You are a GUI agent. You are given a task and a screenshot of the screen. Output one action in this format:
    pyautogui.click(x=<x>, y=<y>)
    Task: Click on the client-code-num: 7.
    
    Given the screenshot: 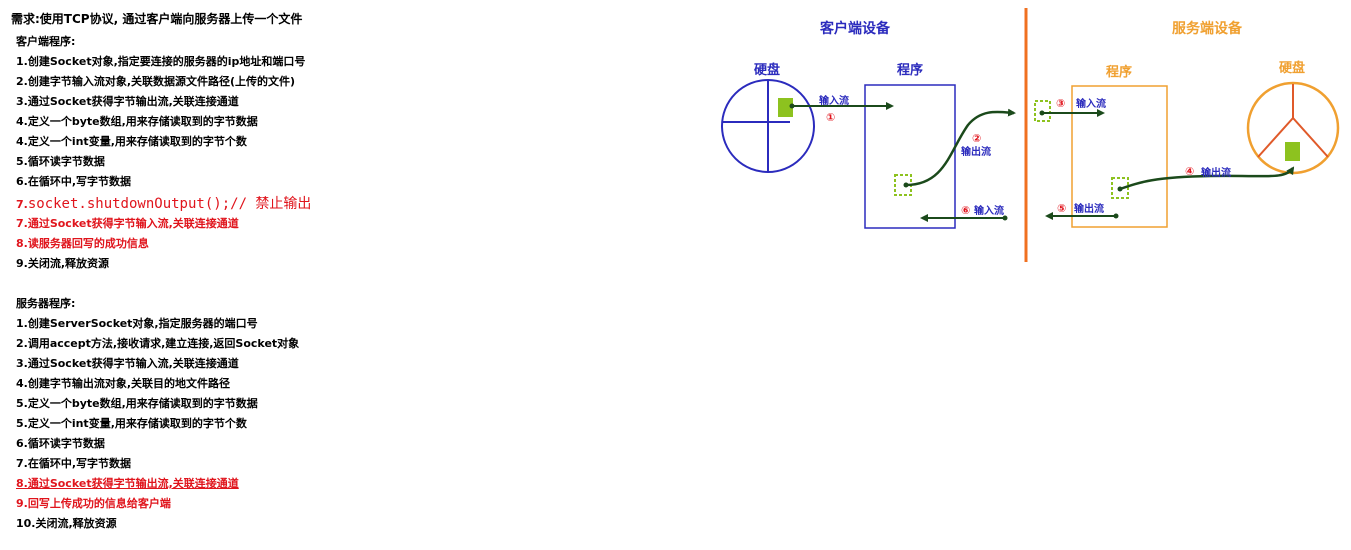 What is the action you would take?
    pyautogui.click(x=22, y=204)
    